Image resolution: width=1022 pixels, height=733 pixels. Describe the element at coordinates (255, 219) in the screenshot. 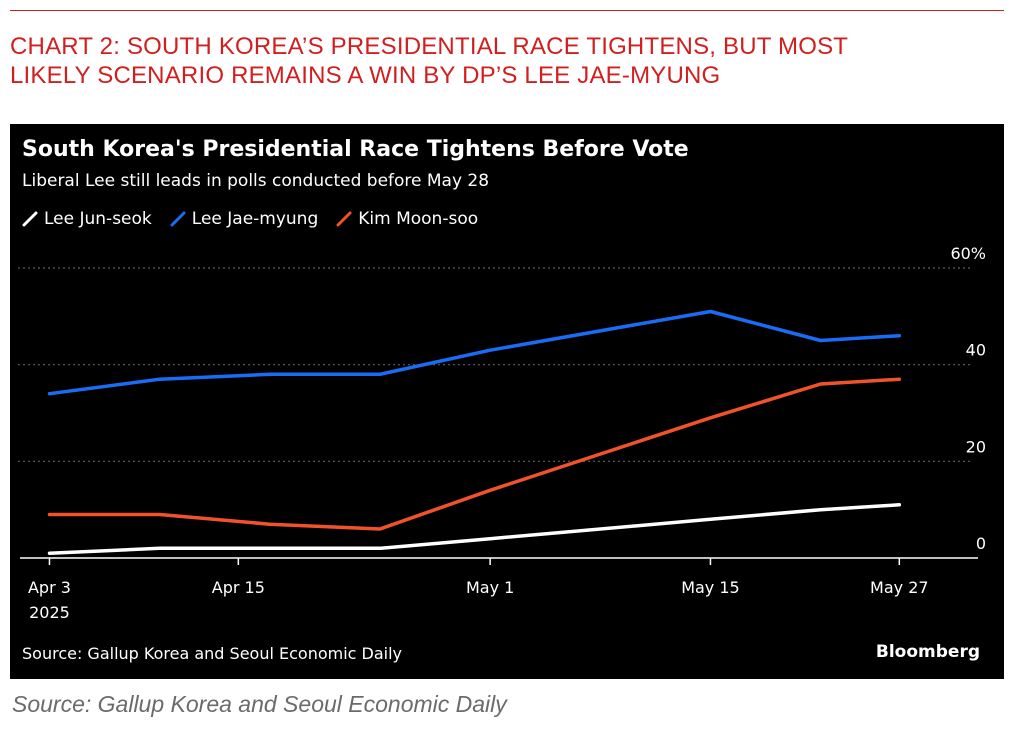

I see `legend-label: Lee Jae-myung` at that location.